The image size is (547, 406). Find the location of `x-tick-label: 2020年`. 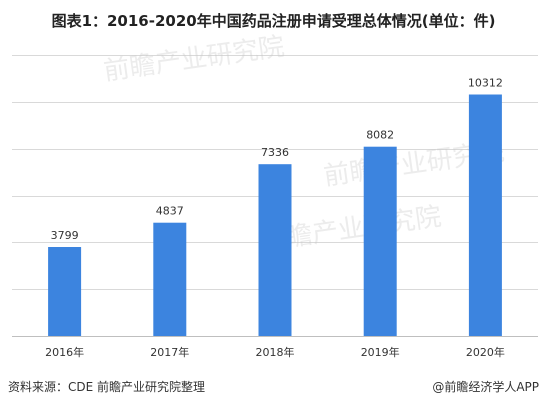

x-tick-label: 2020年 is located at coordinates (485, 352).